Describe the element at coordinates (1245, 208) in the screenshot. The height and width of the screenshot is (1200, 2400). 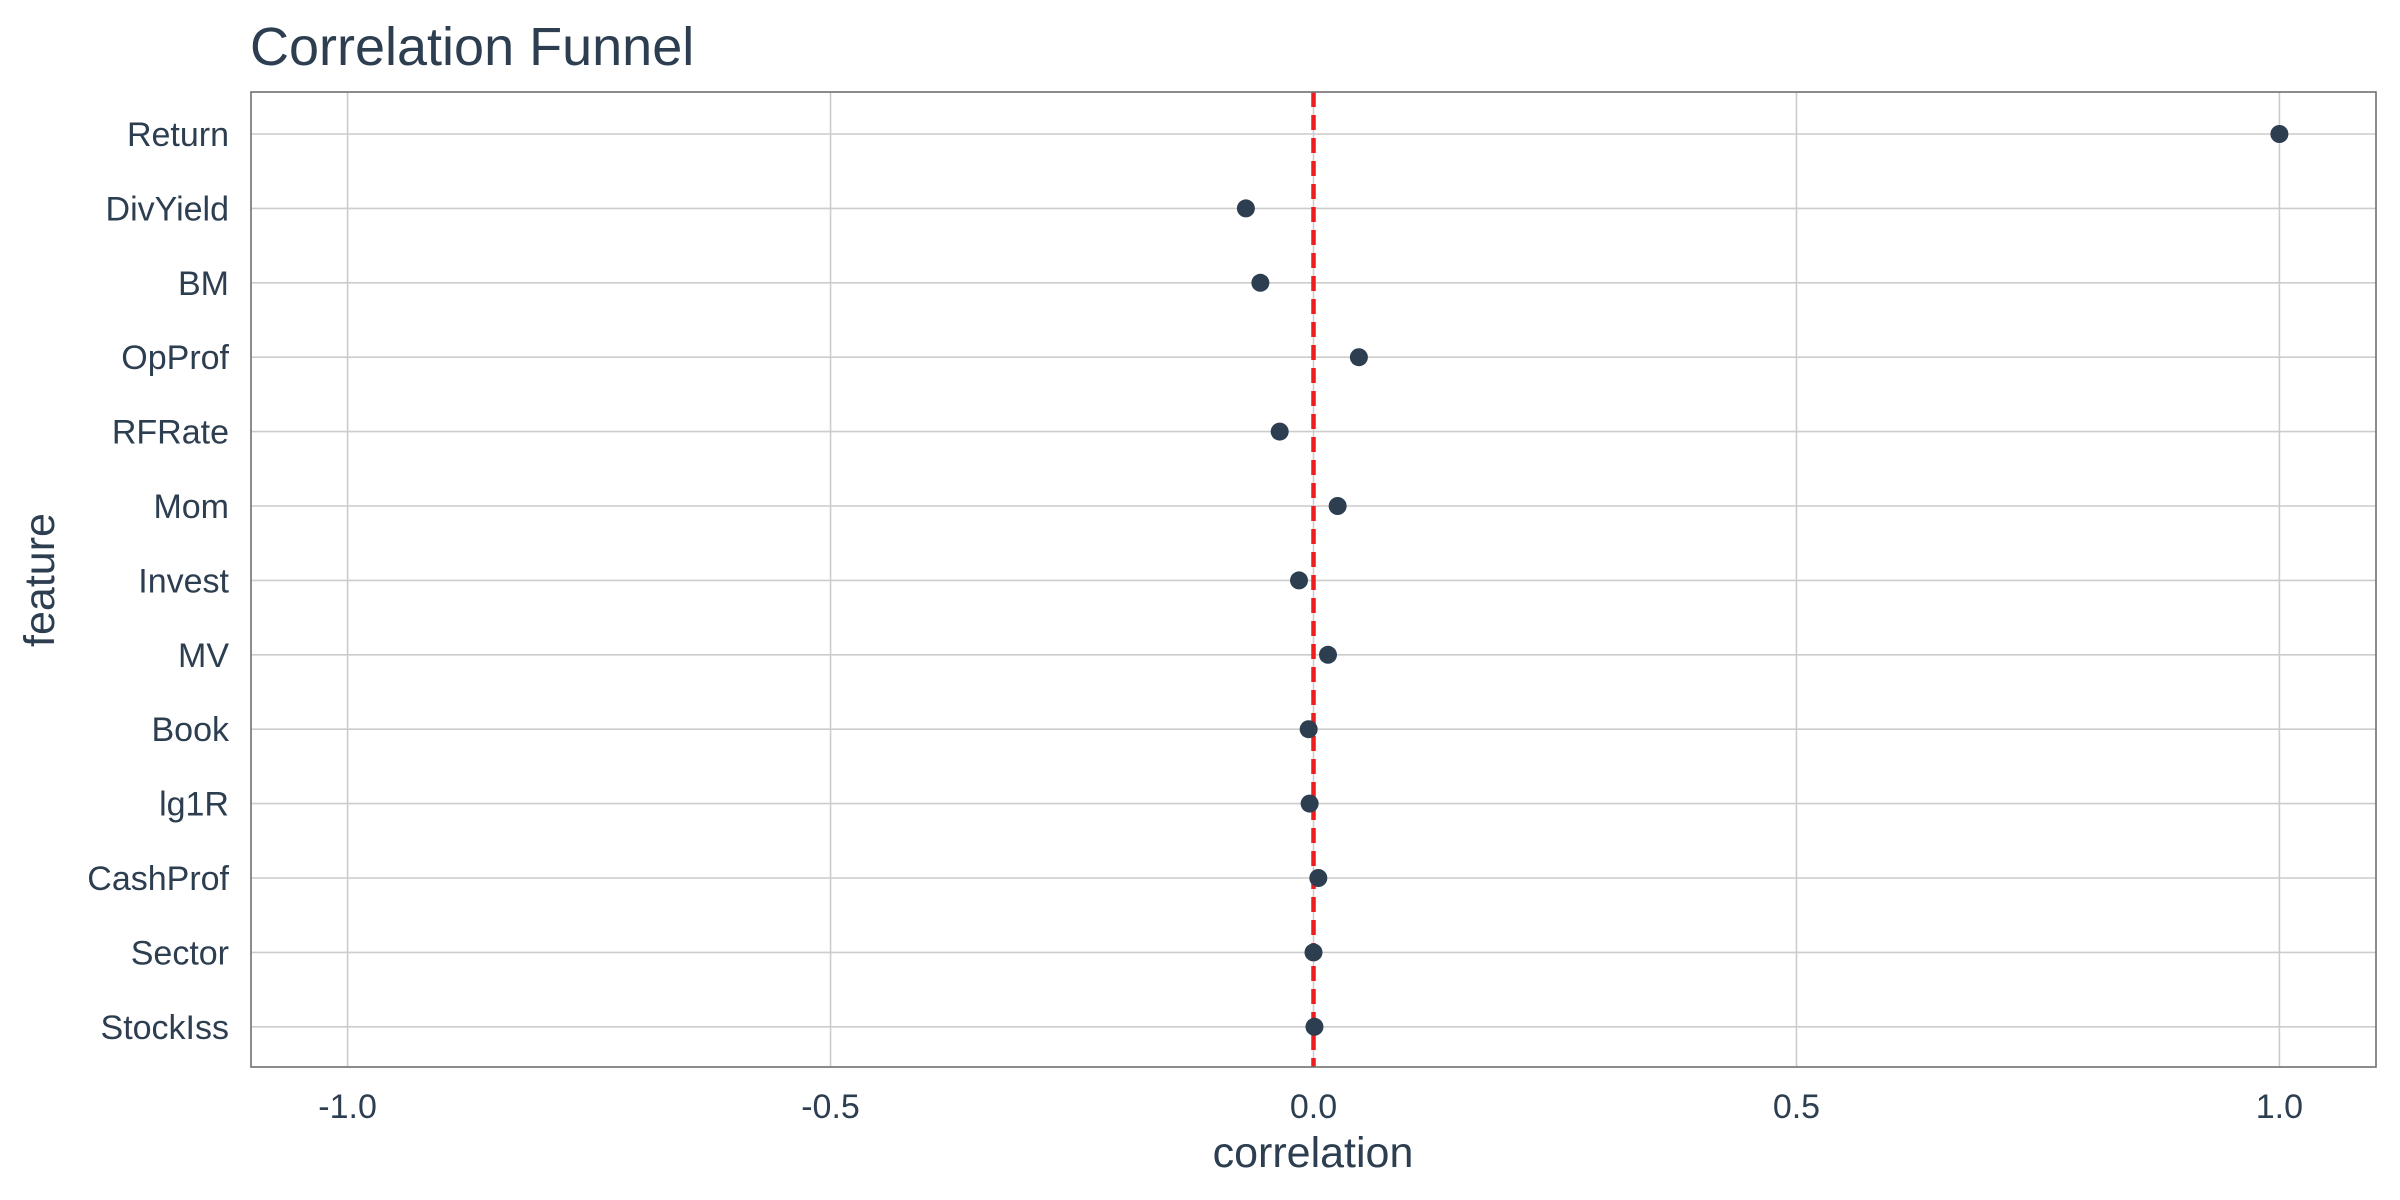
I see `data-point-divyield` at that location.